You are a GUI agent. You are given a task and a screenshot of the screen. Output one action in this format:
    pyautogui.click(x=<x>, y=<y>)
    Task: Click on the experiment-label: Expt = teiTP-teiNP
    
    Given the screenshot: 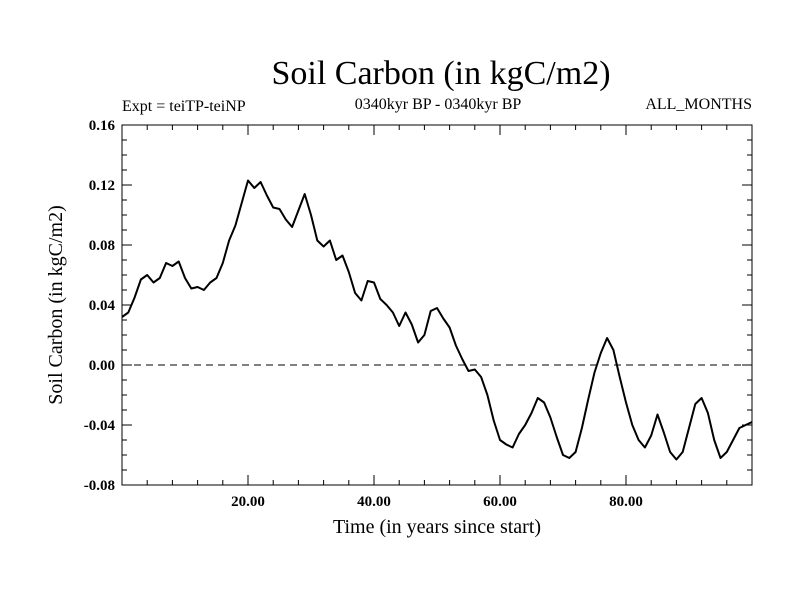 What is the action you would take?
    pyautogui.click(x=184, y=106)
    